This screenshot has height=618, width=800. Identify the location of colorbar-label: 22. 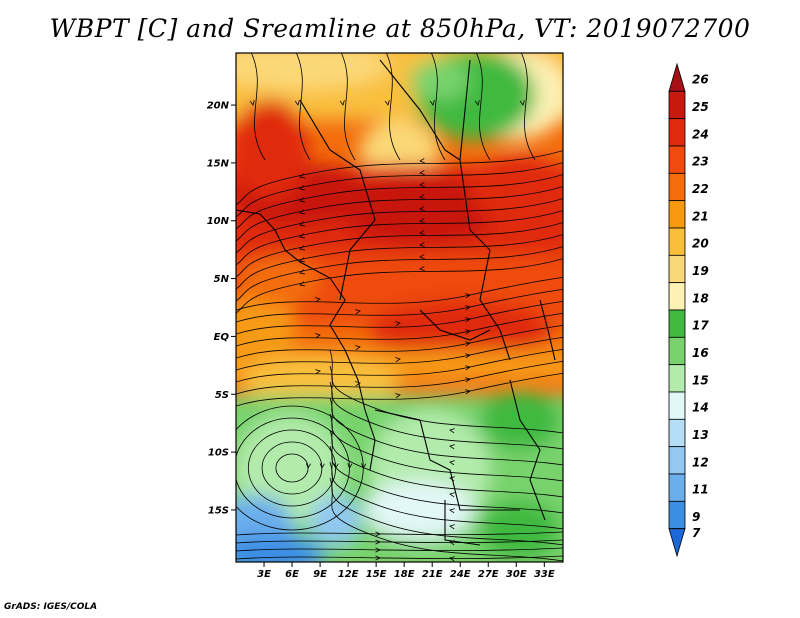
(700, 189).